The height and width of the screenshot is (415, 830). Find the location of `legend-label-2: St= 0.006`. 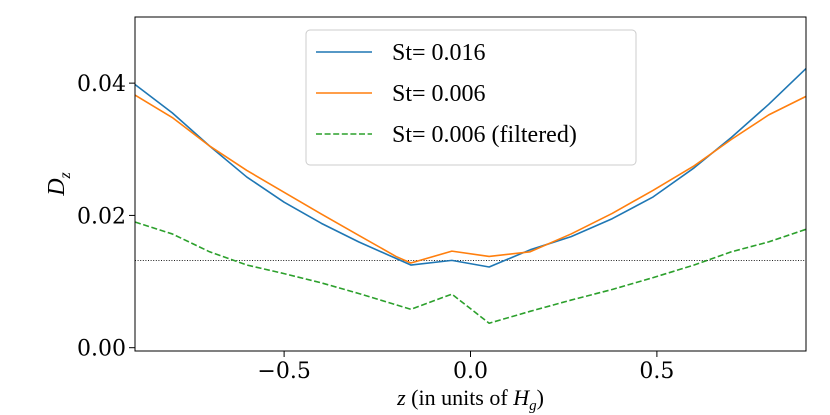

legend-label-2: St= 0.006 is located at coordinates (439, 94).